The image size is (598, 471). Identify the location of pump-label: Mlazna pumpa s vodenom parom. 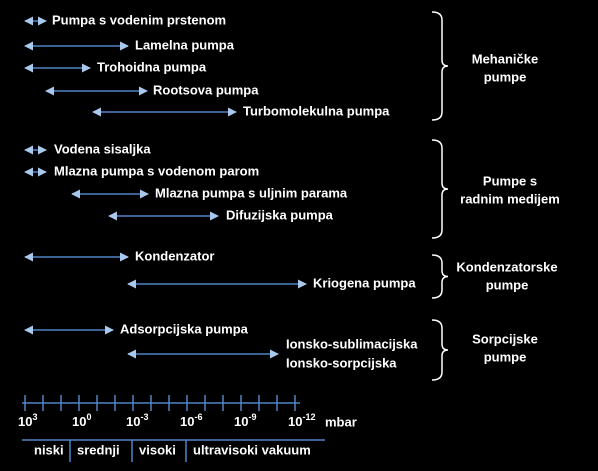
(156, 170).